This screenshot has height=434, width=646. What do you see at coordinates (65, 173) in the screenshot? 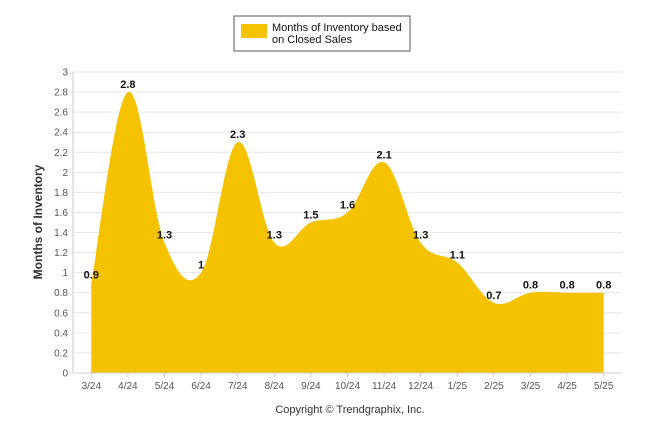
I see `y-tick-label: 2` at bounding box center [65, 173].